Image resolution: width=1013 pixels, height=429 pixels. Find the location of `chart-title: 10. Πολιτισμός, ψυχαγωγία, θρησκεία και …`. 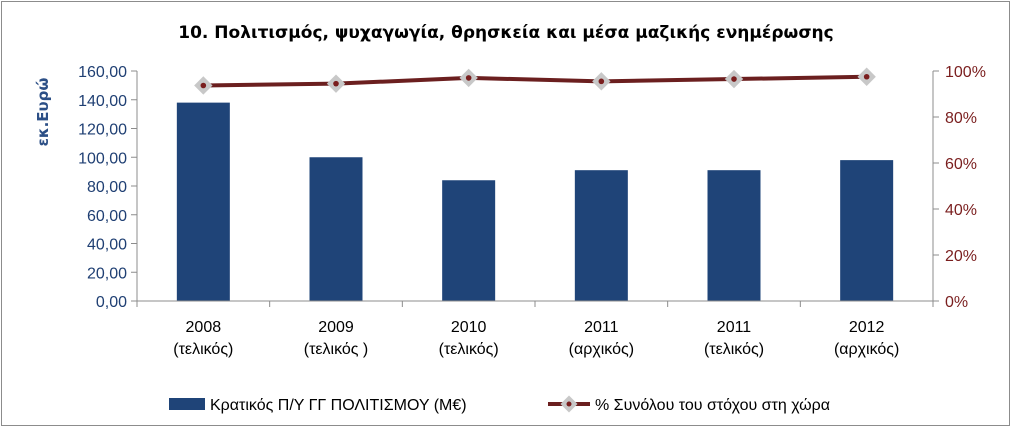

chart-title: 10. Πολιτισμός, ψυχαγωγία, θρησκεία και … is located at coordinates (506, 33).